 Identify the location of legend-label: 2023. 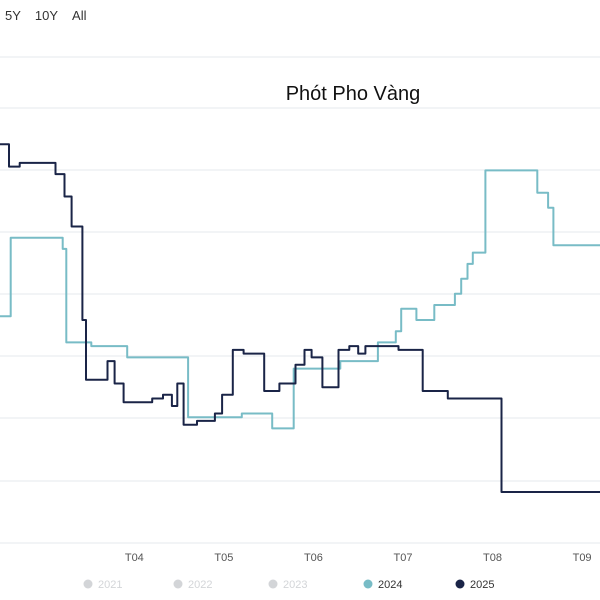
(295, 585).